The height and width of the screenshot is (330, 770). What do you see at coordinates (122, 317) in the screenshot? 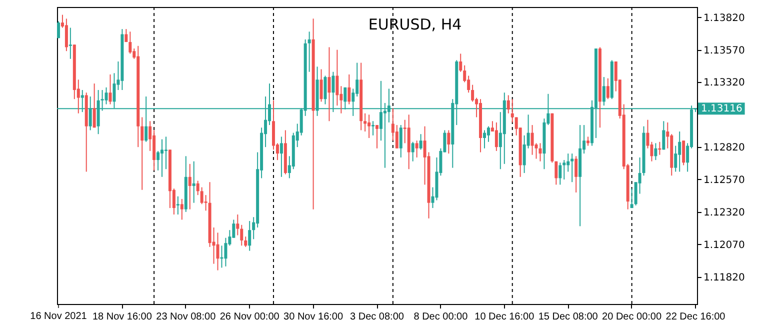
I see `x-tick-label: 18 Nov 16:00` at bounding box center [122, 317].